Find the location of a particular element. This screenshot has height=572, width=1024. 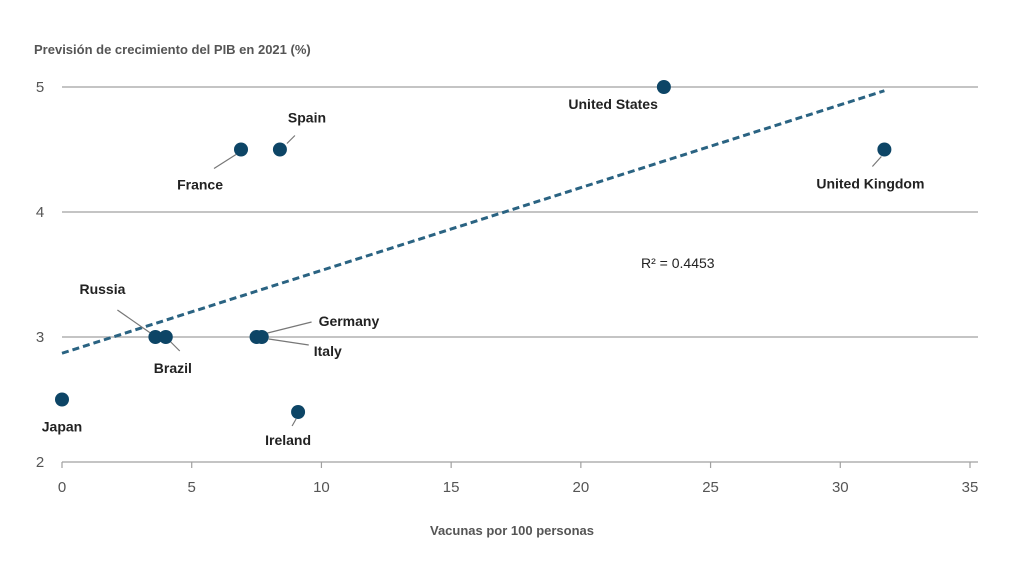

y-tick-label: 3 is located at coordinates (40, 337).